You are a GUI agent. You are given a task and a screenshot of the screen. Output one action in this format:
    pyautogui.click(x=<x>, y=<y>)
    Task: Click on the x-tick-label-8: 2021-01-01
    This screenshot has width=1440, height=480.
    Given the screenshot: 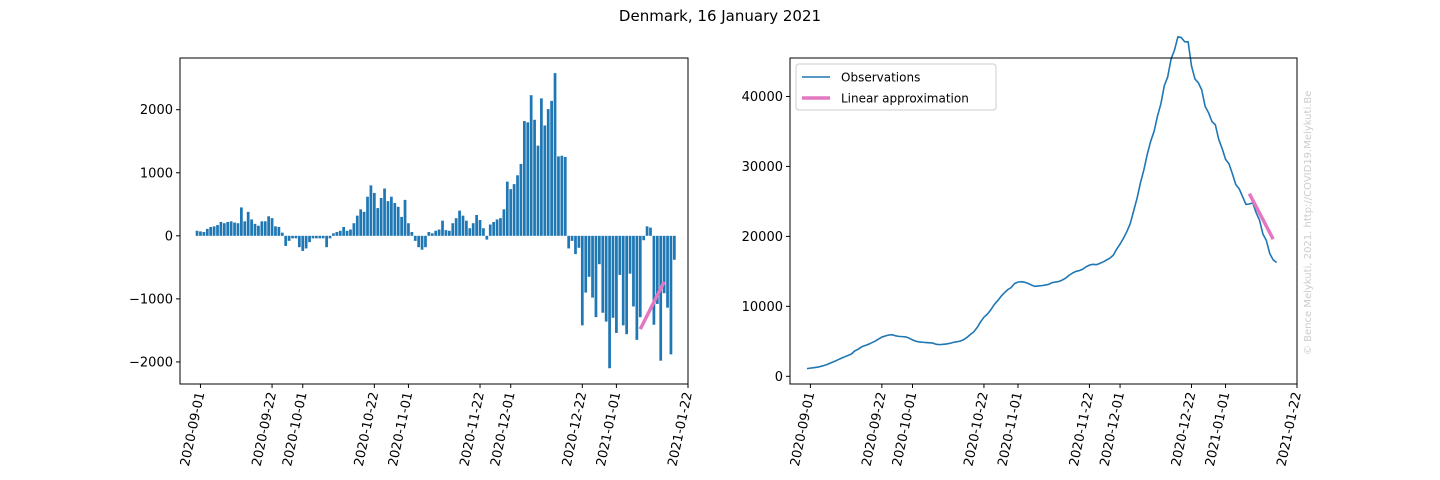 What is the action you would take?
    pyautogui.click(x=1218, y=429)
    